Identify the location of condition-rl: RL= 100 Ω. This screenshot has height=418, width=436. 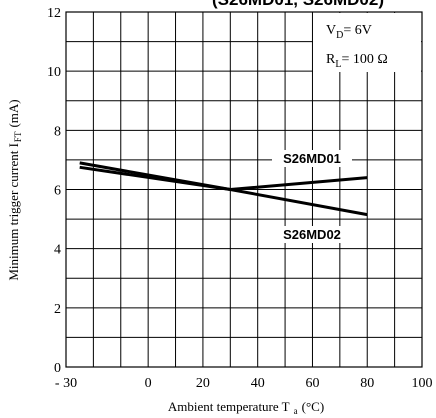
(357, 61).